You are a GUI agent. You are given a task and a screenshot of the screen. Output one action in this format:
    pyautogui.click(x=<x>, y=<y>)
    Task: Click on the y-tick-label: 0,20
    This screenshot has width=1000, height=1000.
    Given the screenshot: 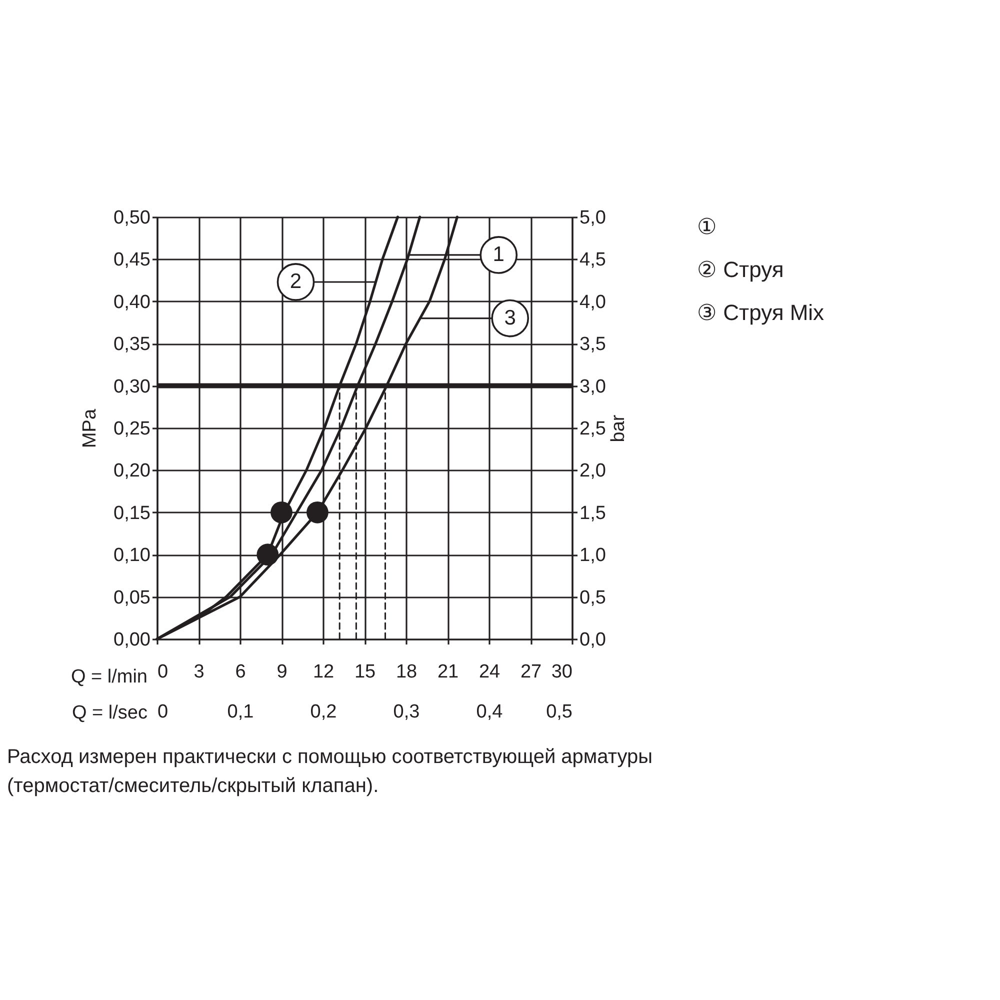 What is the action you would take?
    pyautogui.click(x=132, y=471)
    